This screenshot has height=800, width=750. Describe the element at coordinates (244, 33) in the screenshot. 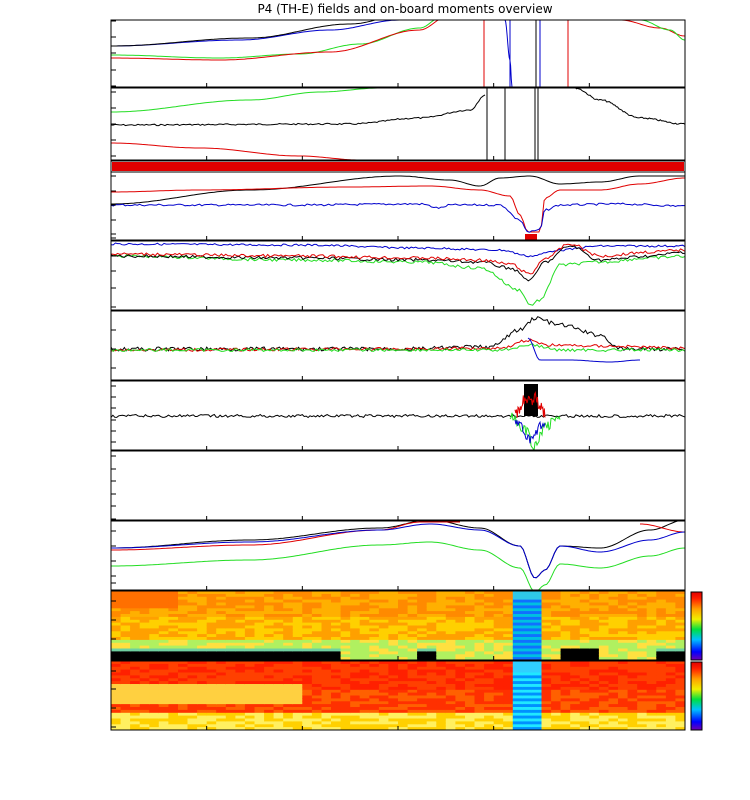

I see `bt-line` at that location.